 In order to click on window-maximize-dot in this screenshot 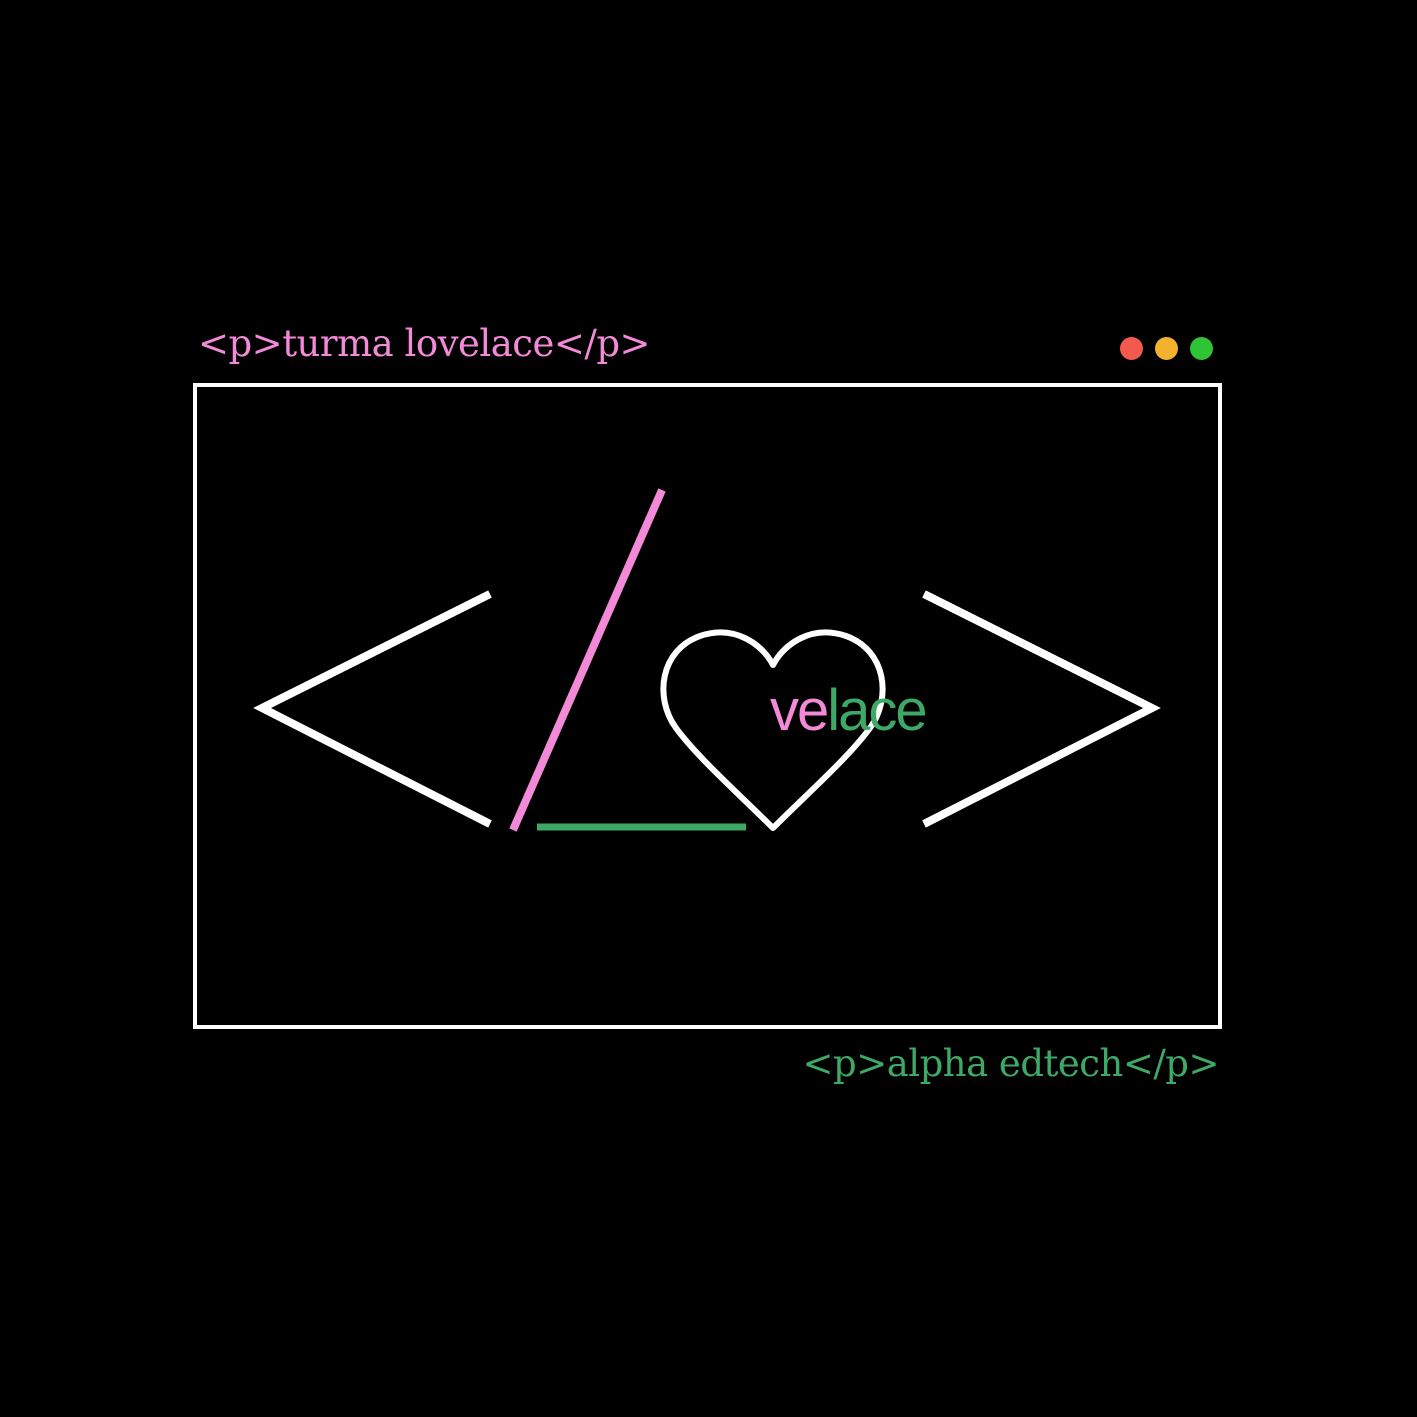, I will do `click(1201, 348)`.